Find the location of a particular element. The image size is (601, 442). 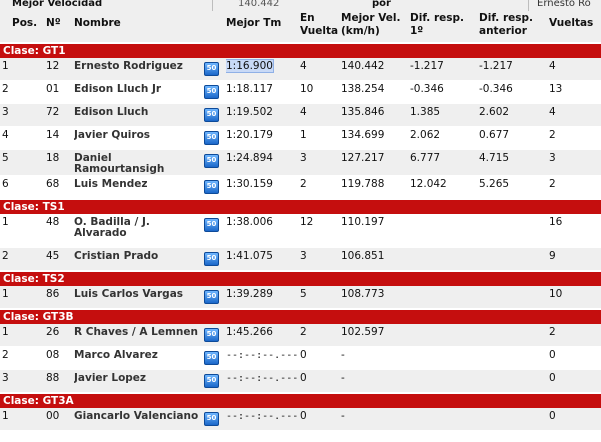

table-row: 1 00 Giancarlo Valenciano 50 --:--:--.--- 0-0 is located at coordinates (300, 419).